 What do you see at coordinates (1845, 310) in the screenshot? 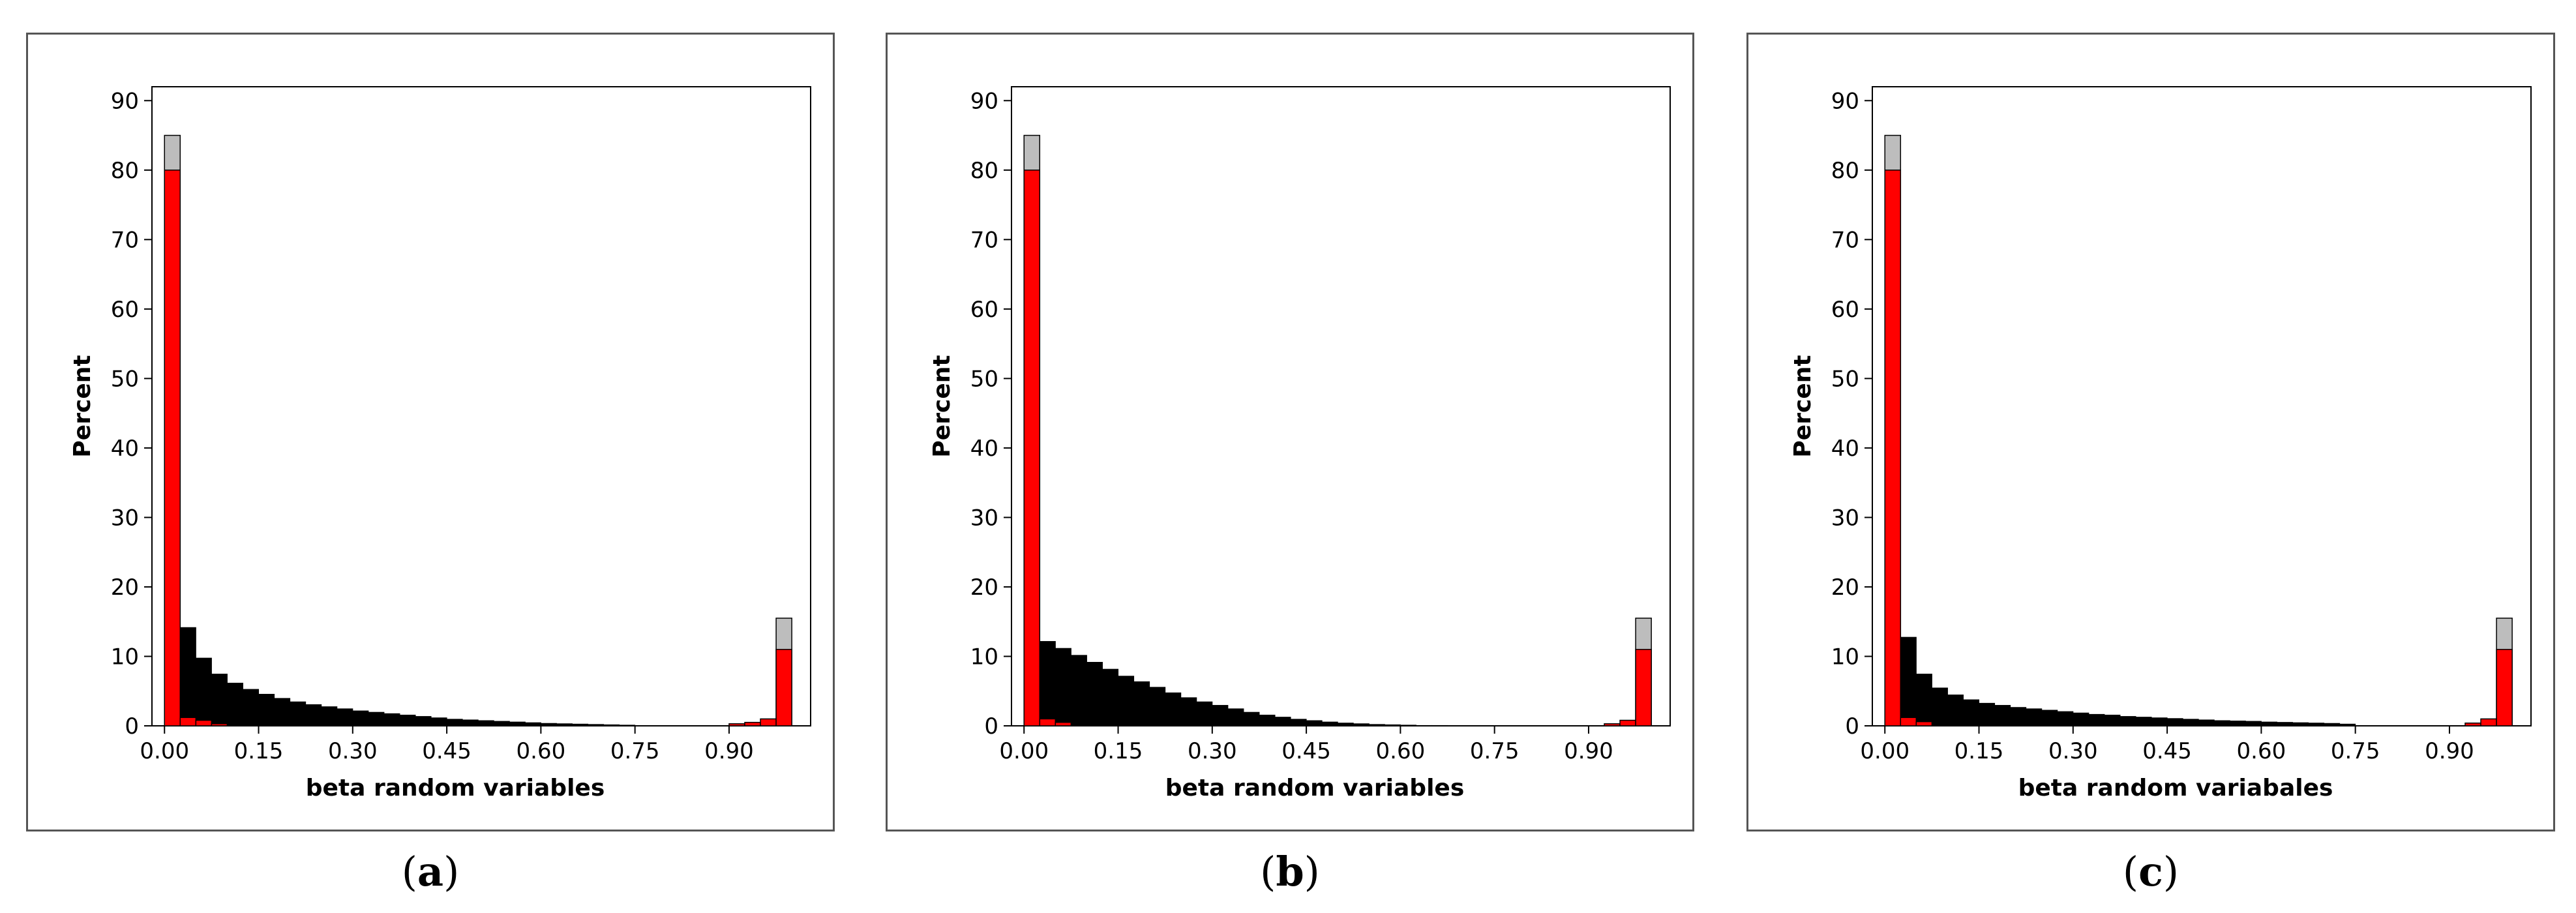
I see `y-tick-label: 60` at bounding box center [1845, 310].